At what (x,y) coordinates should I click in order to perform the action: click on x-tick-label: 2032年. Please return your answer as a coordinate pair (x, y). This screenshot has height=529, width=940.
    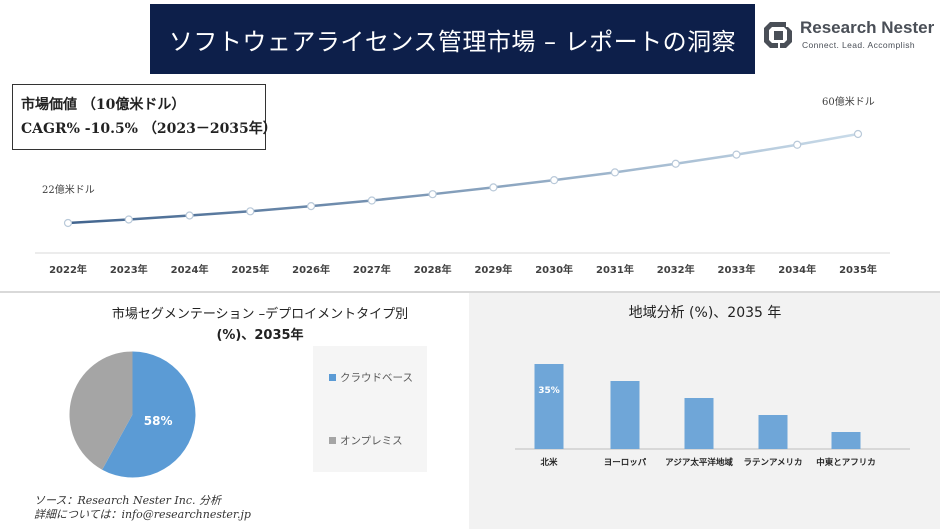
    Looking at the image, I should click on (676, 269).